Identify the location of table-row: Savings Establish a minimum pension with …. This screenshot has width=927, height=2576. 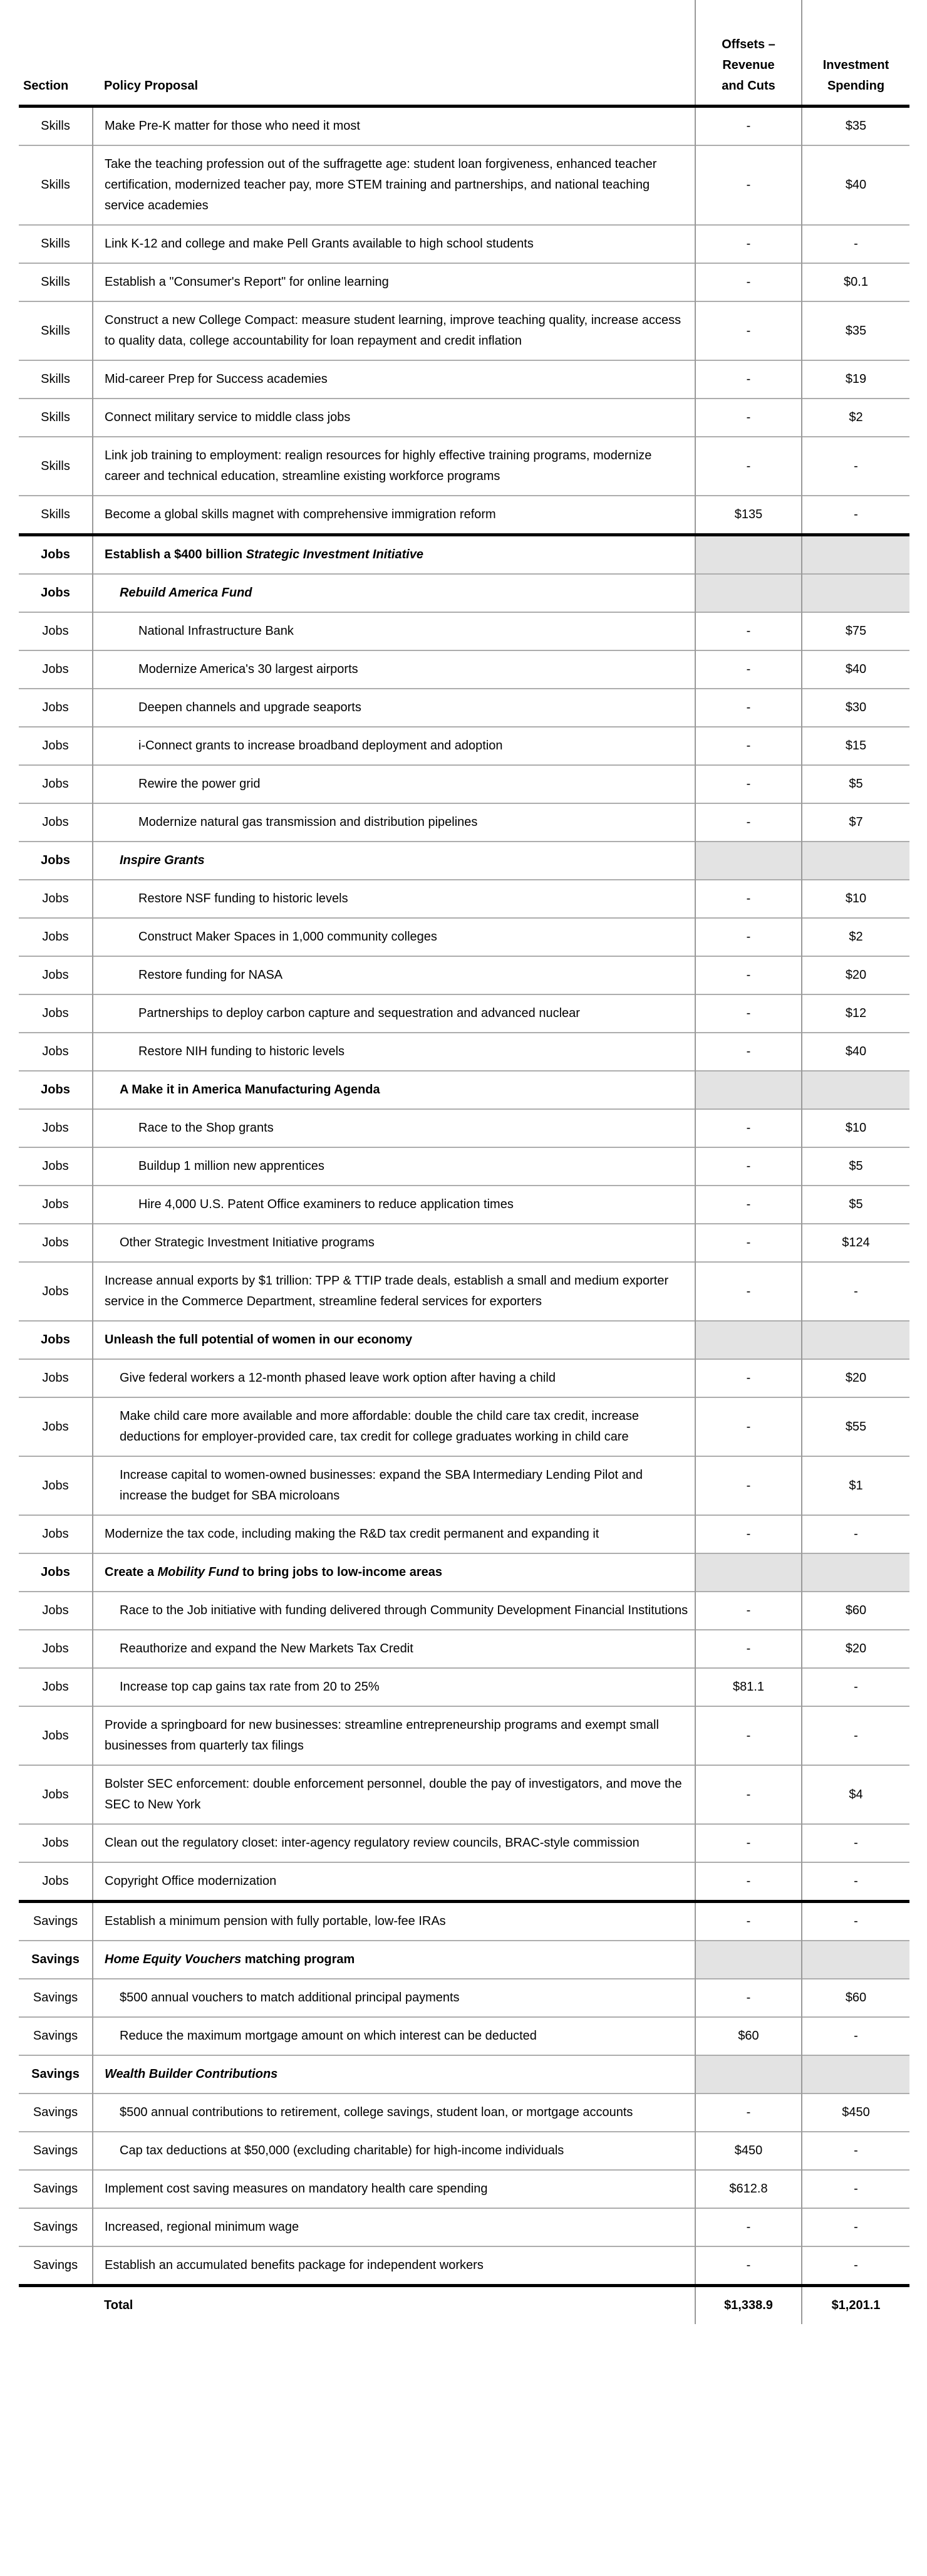
(464, 1920).